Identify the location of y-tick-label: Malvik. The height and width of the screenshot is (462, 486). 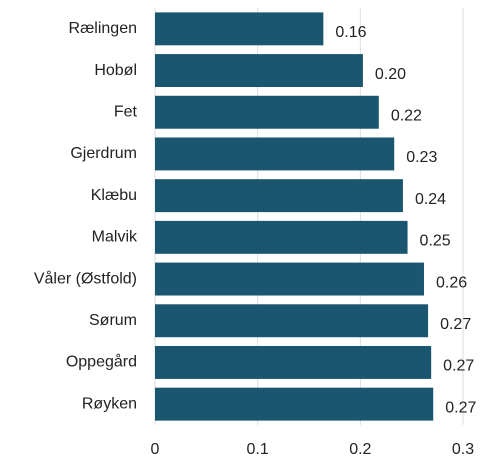
(115, 237).